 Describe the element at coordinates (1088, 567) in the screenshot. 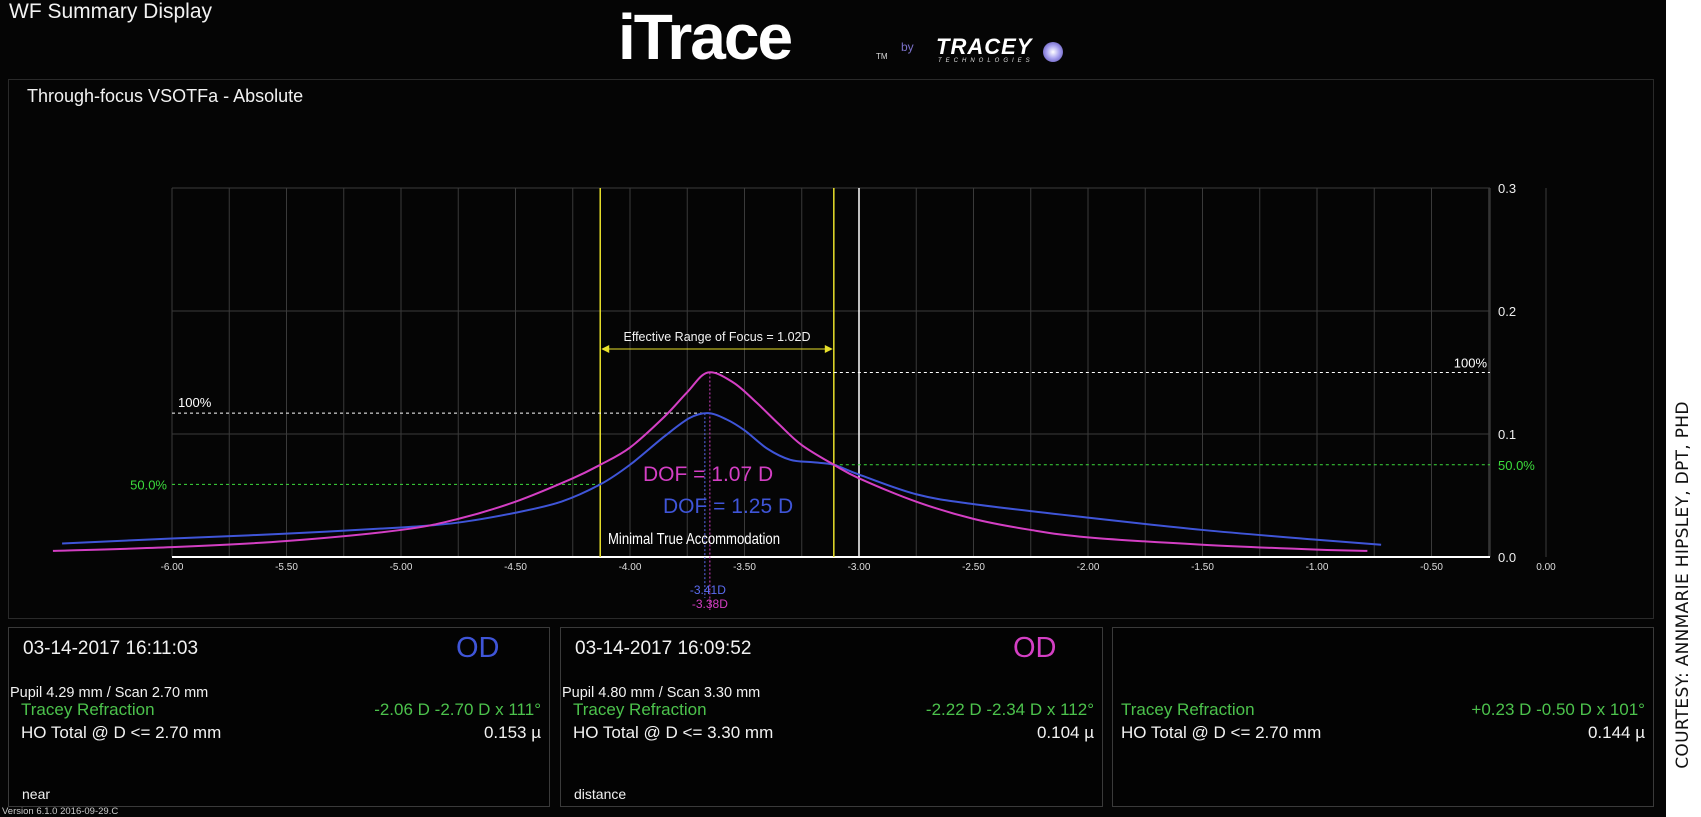

I see `x-tick-label: -2.00` at that location.